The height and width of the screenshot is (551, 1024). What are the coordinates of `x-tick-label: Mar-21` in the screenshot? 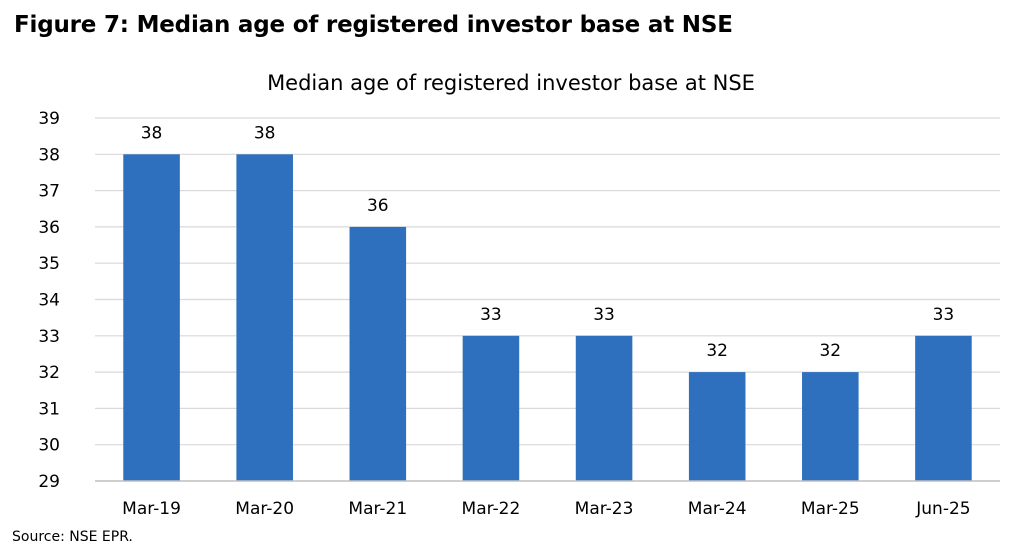 It's located at (377, 509).